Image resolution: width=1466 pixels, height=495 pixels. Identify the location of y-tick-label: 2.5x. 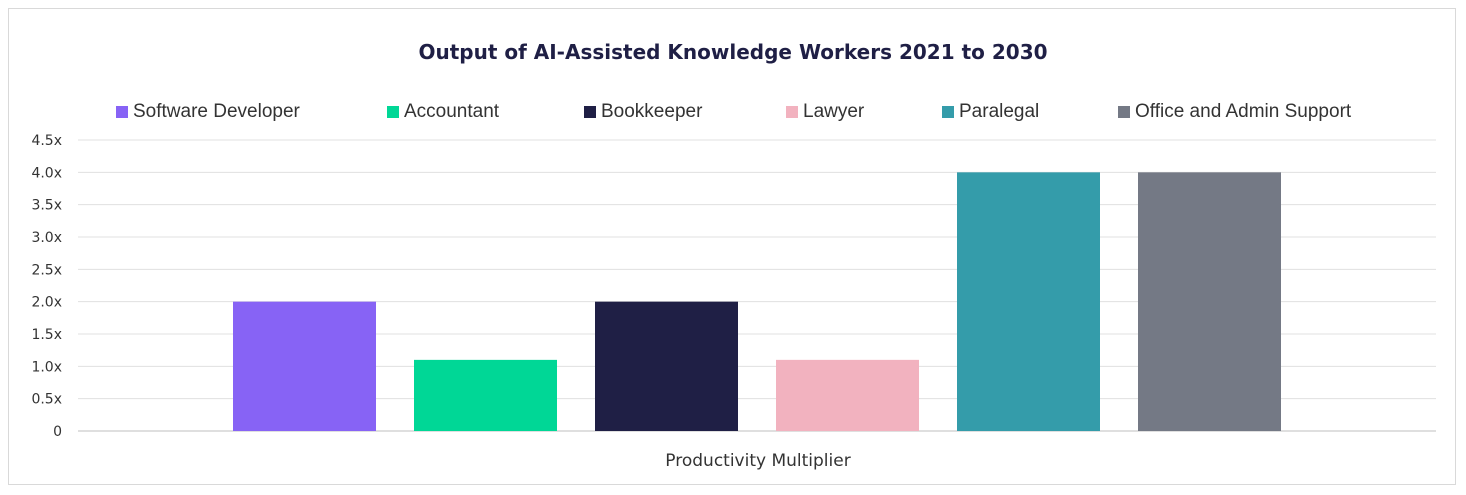
(46, 270).